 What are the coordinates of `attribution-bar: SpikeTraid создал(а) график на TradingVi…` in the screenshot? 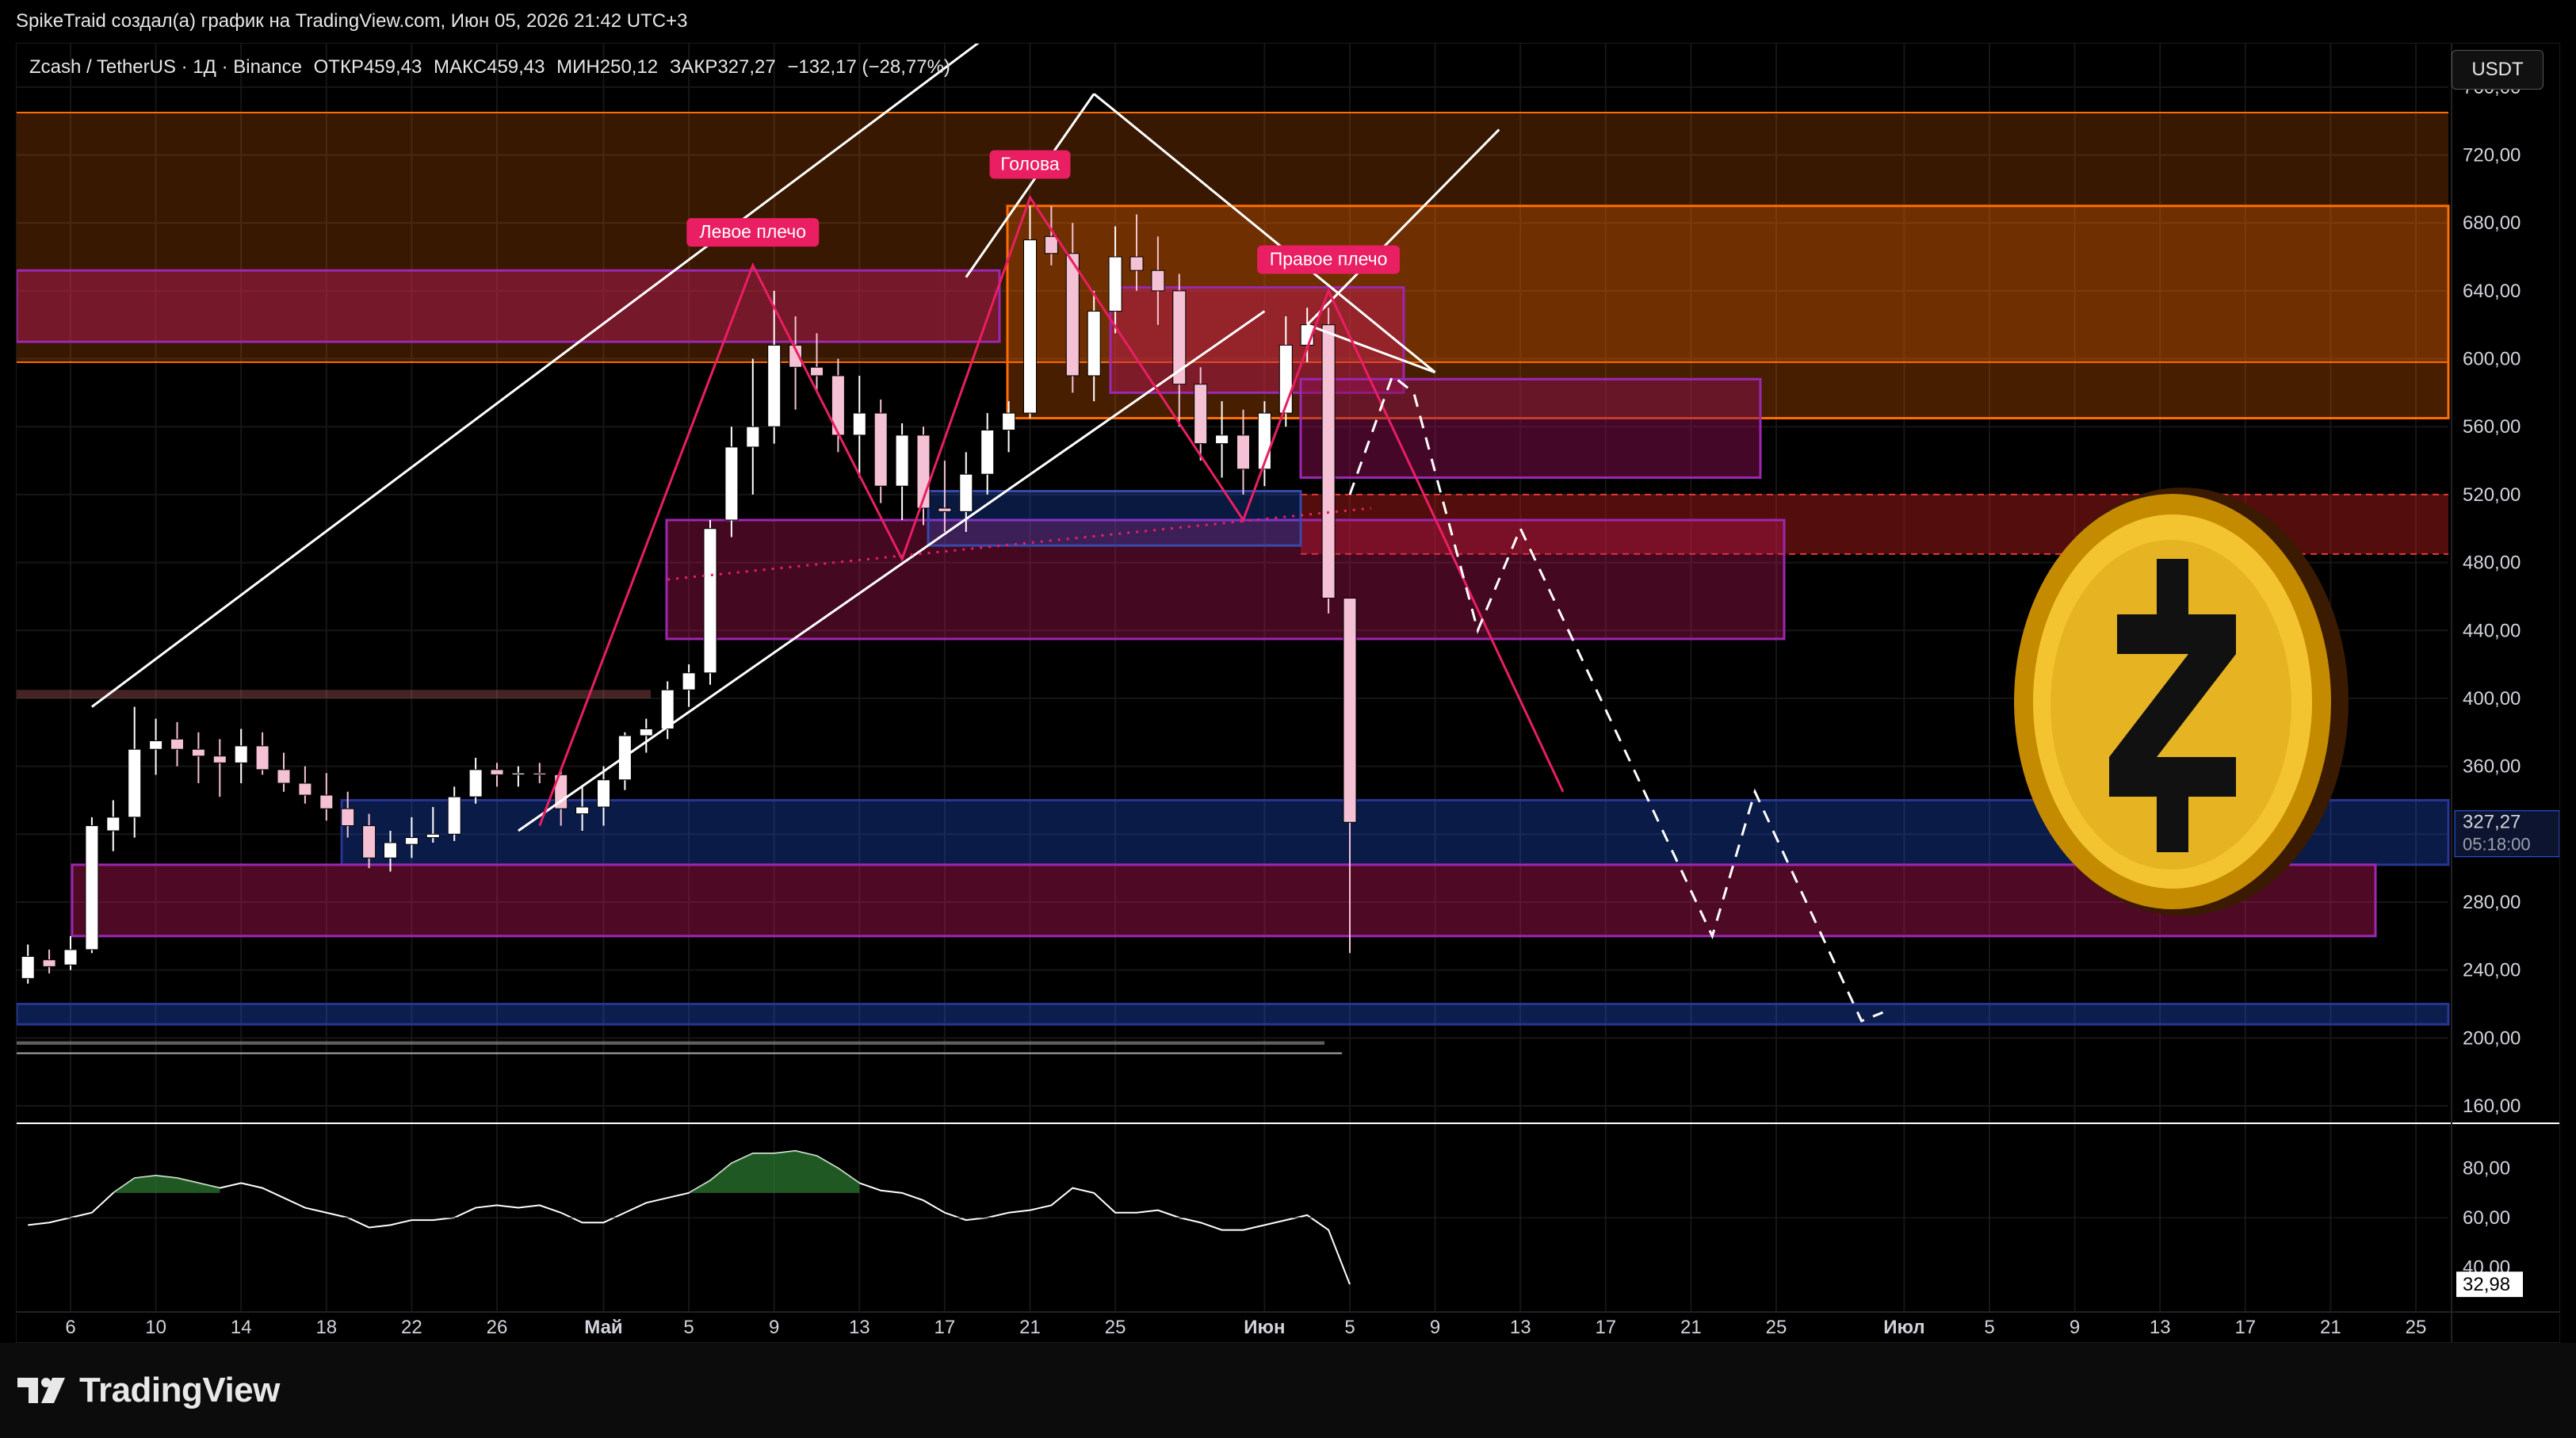 It's located at (1288, 21).